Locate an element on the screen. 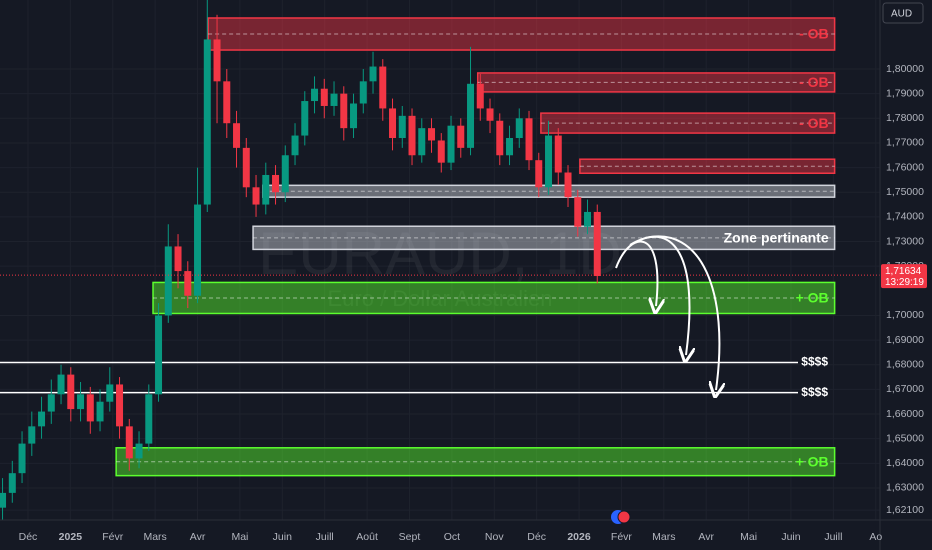 This screenshot has height=550, width=932. arrows is located at coordinates (667, 312).